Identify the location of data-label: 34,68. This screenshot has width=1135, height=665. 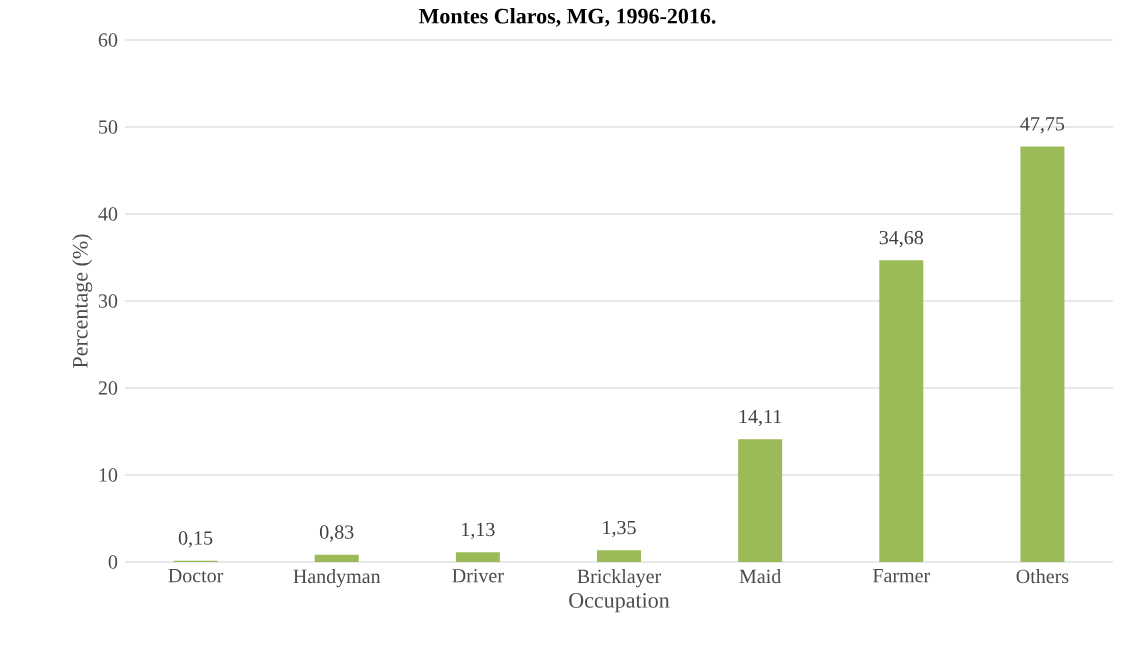
(901, 239).